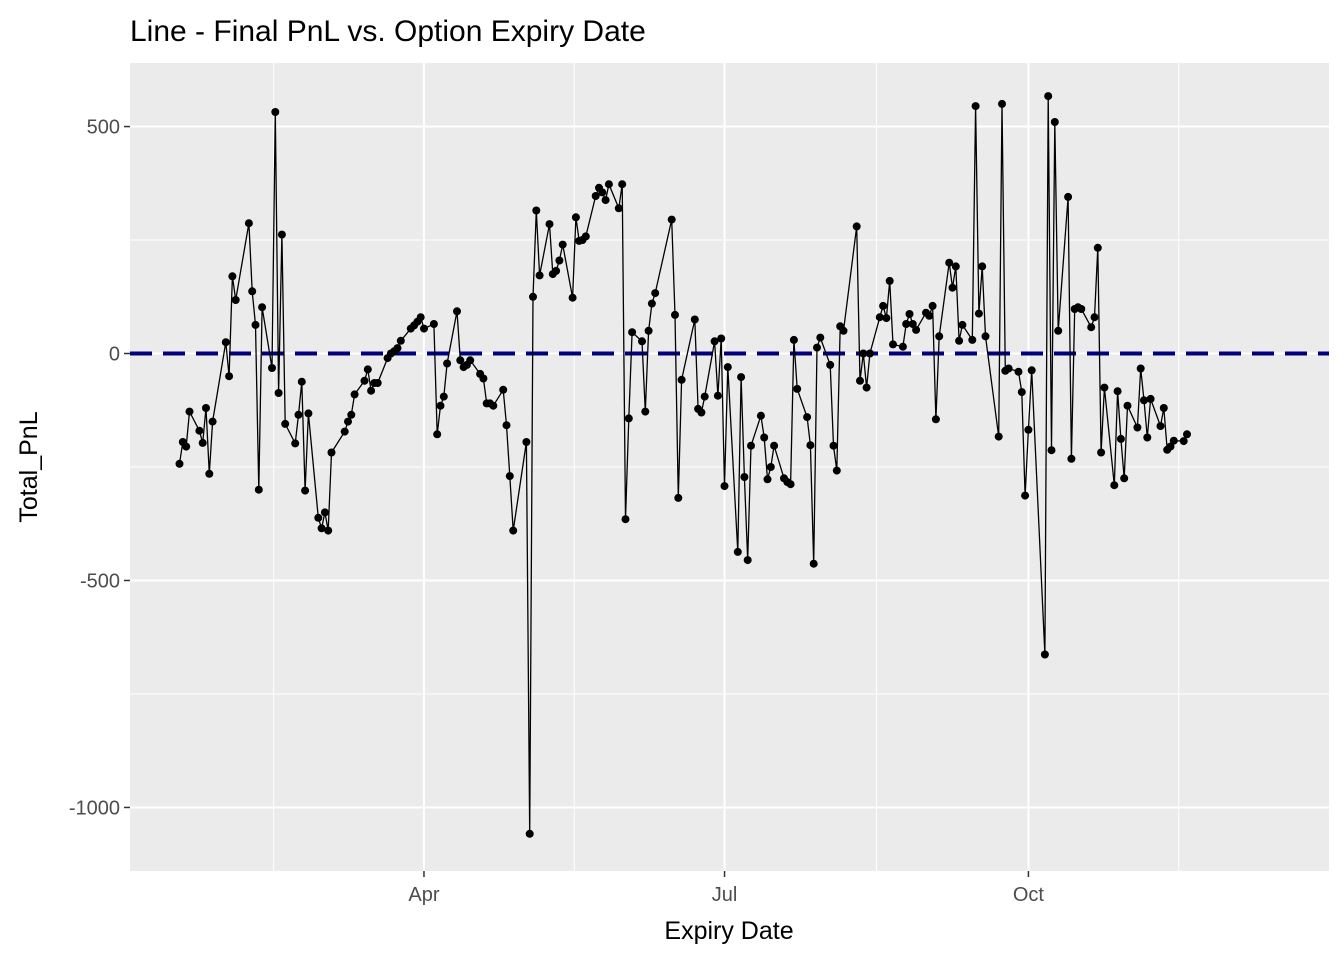 The height and width of the screenshot is (960, 1344). I want to click on y-axis-ticks: 500 0 -500 -1000, so click(99, 468).